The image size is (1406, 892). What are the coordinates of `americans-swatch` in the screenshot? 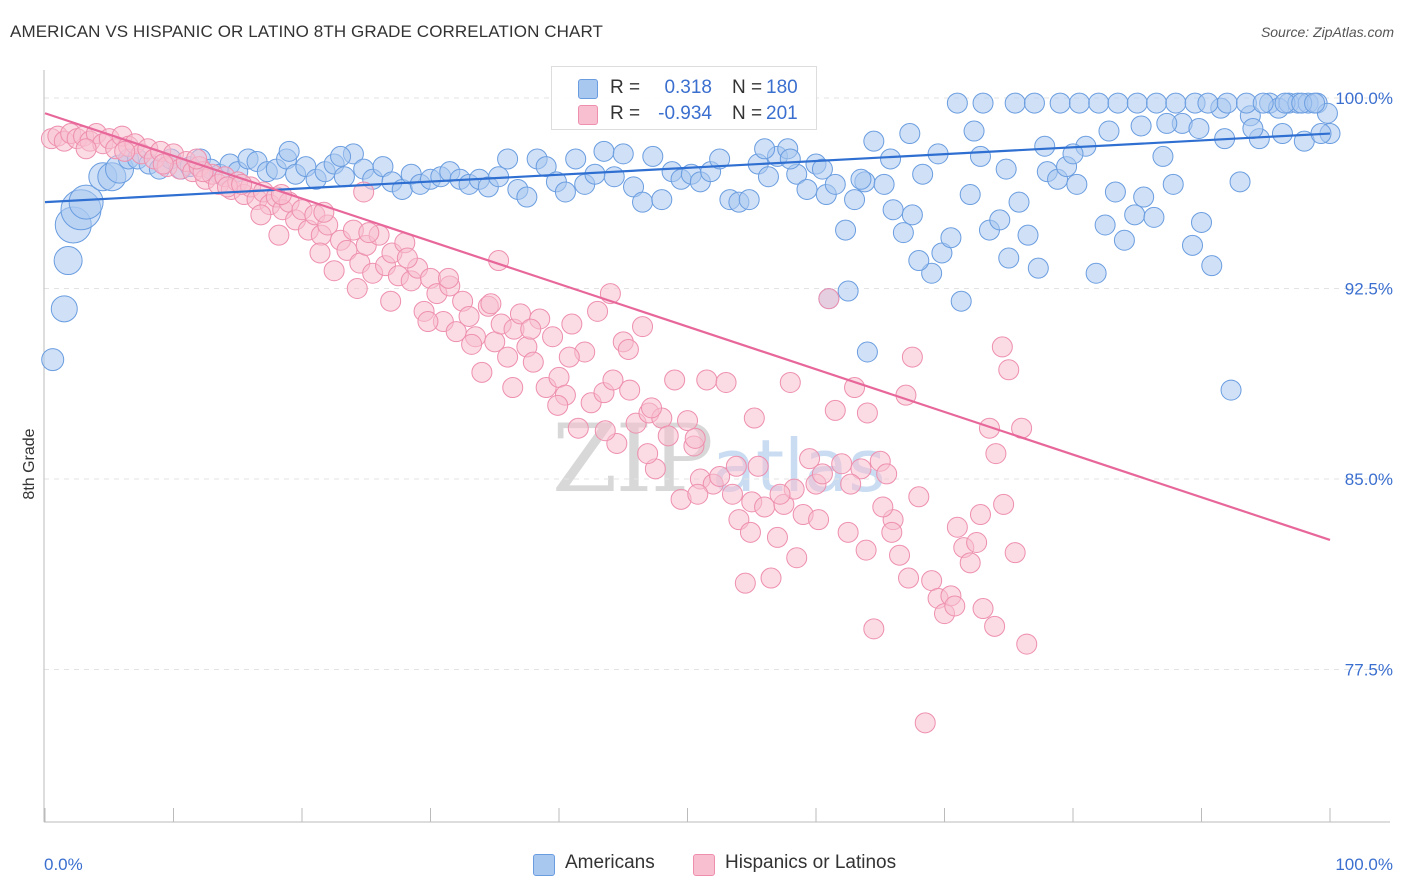 It's located at (588, 89).